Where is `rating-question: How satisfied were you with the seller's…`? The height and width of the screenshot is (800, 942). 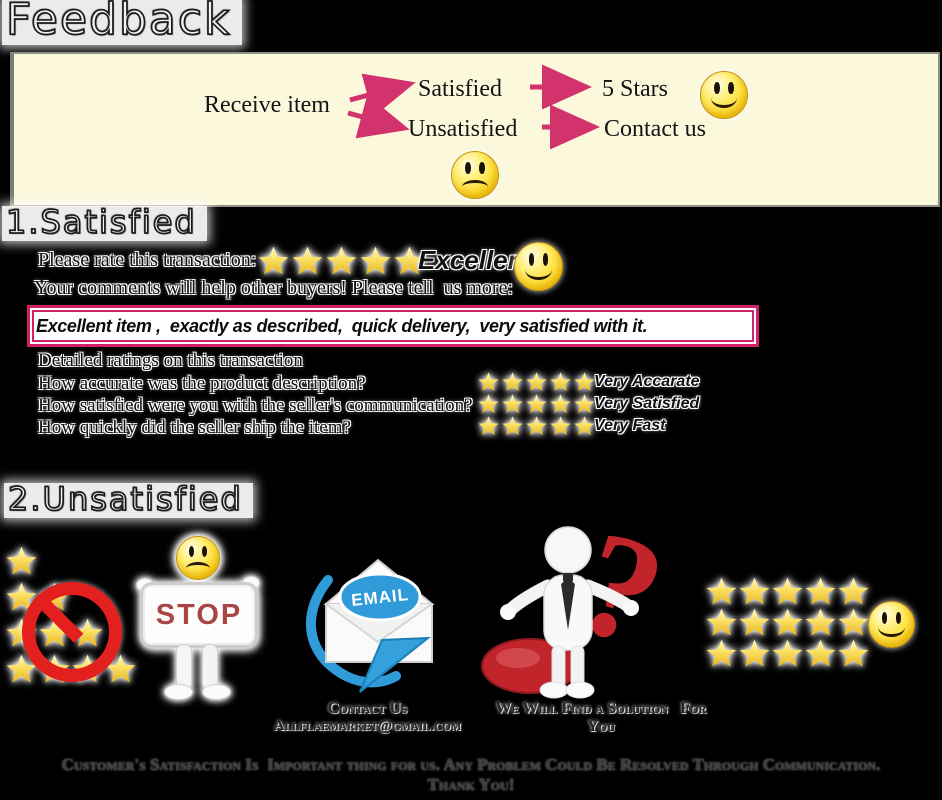
rating-question: How satisfied were you with the seller's… is located at coordinates (255, 405).